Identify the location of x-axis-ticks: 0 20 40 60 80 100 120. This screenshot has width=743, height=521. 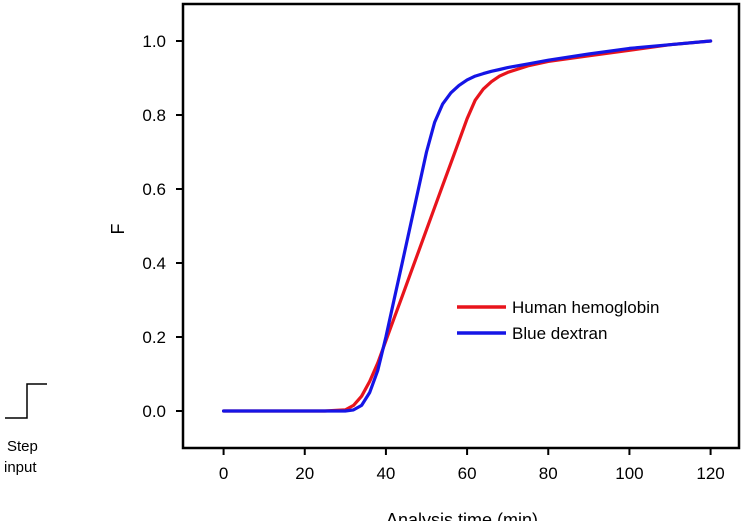
(472, 465).